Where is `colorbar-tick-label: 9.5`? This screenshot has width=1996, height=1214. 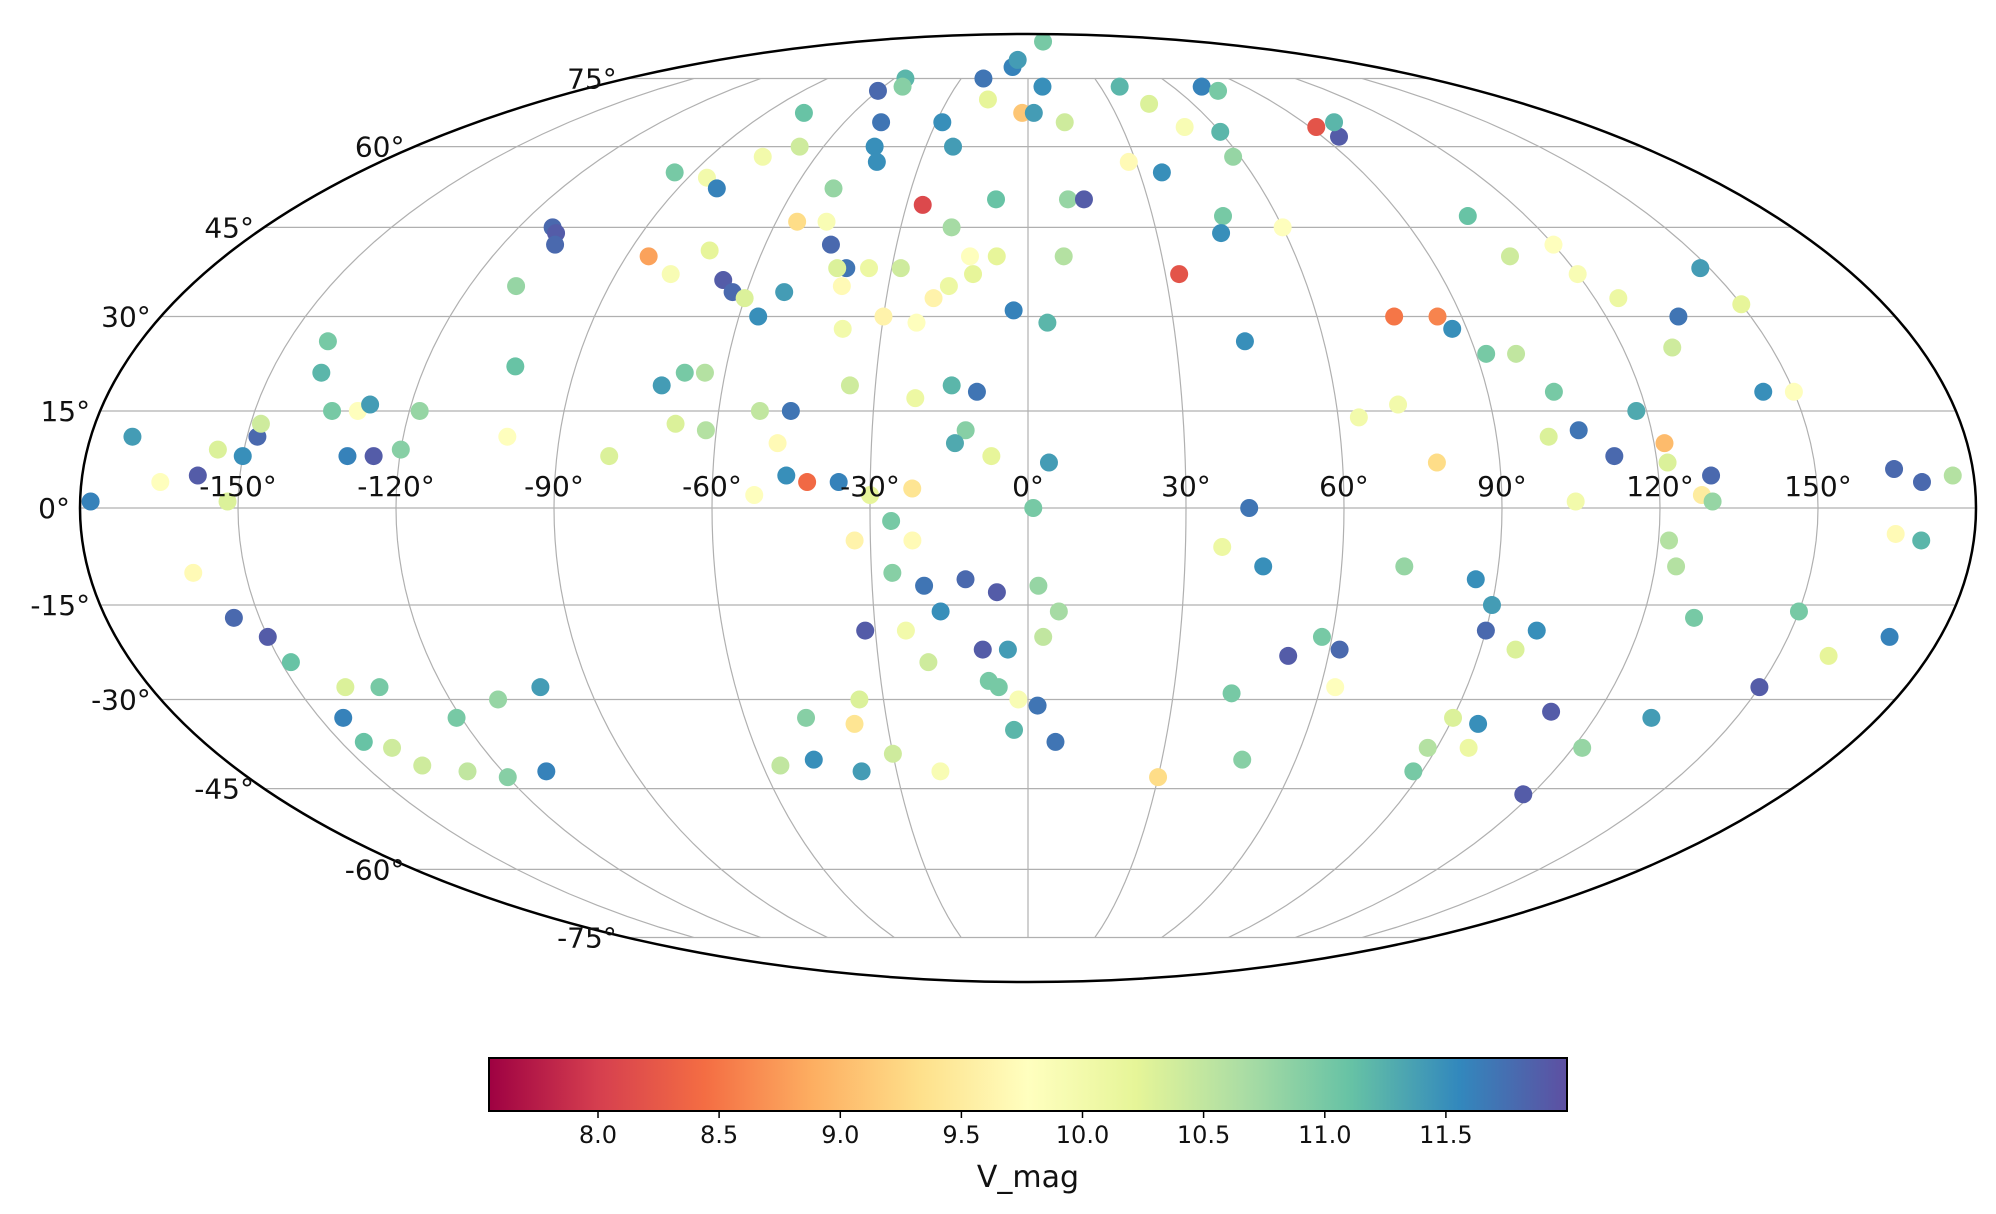 colorbar-tick-label: 9.5 is located at coordinates (961, 1135).